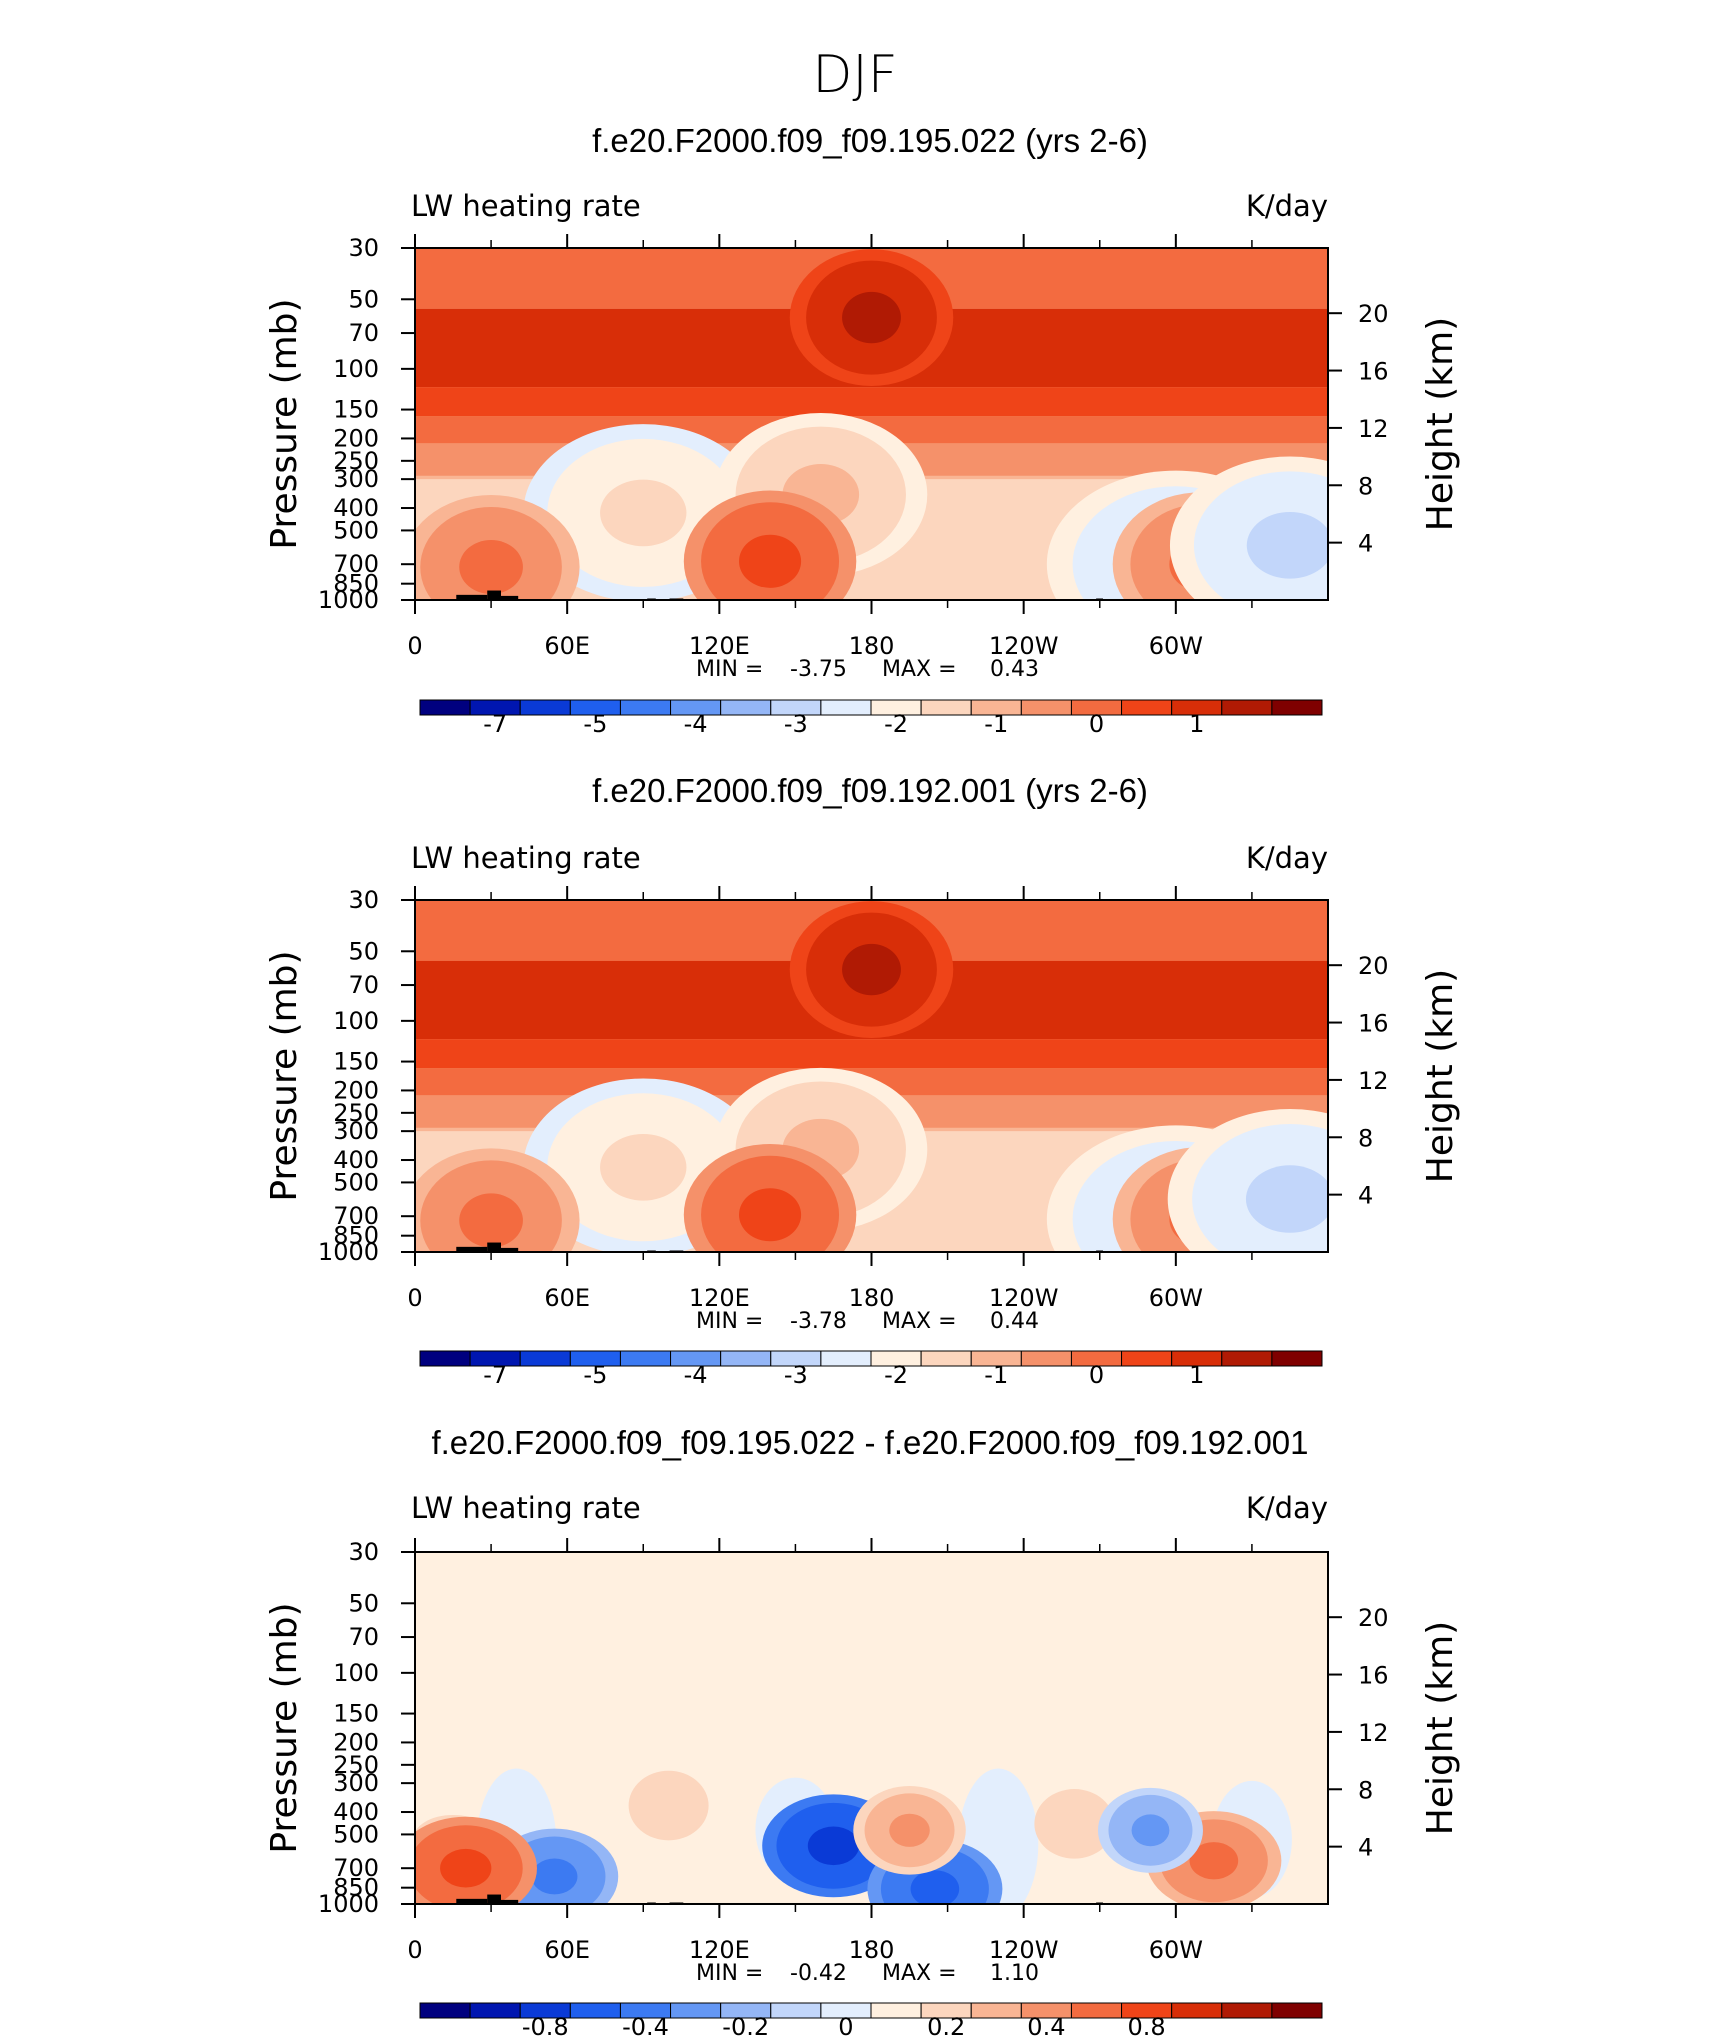  I want to click on colorbar-label: -5, so click(595, 724).